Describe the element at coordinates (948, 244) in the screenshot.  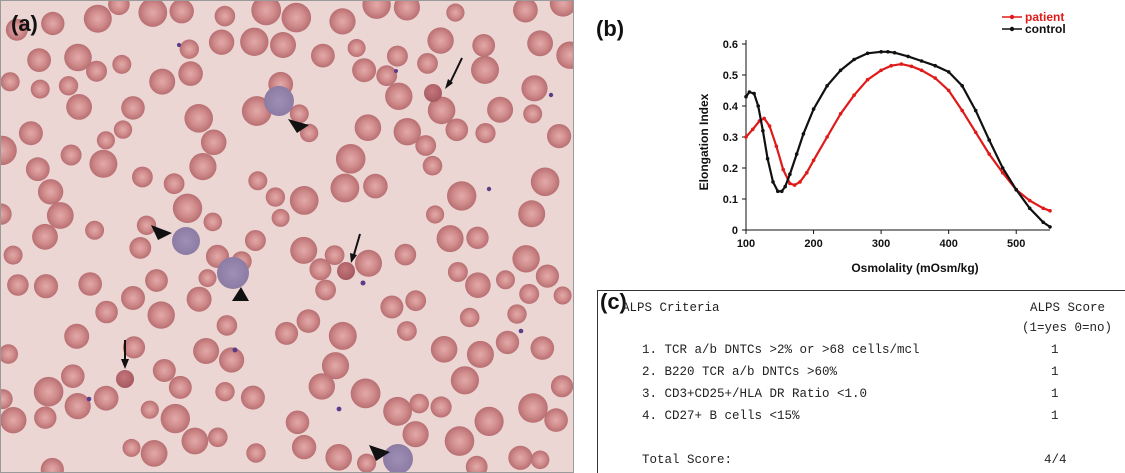
I see `x-tick-label: 400` at that location.